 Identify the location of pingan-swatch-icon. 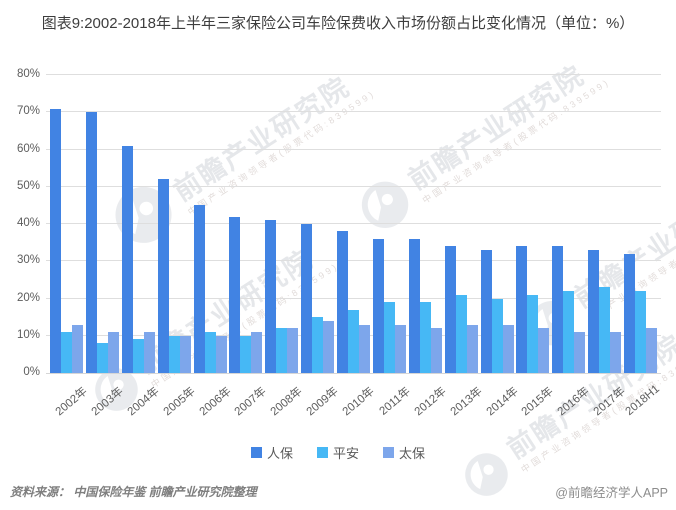
(322, 452).